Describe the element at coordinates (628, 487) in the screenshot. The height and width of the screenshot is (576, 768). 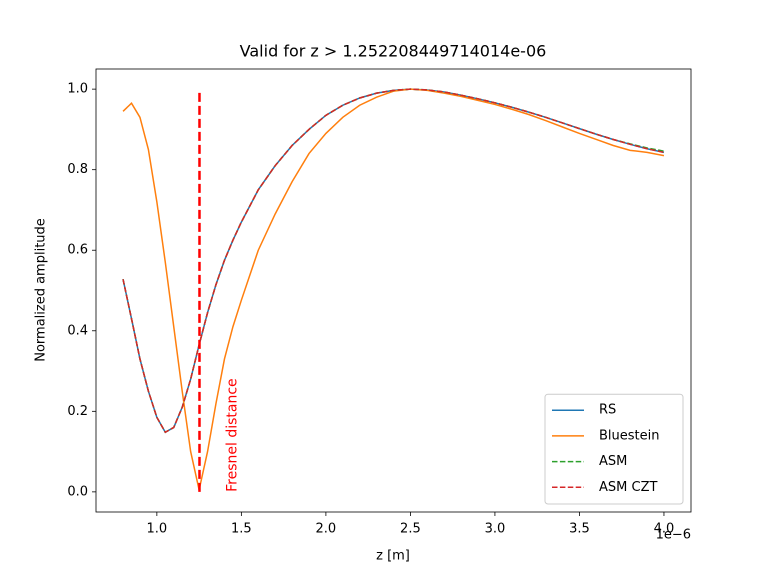
I see `legend-label: ASM CZT` at that location.